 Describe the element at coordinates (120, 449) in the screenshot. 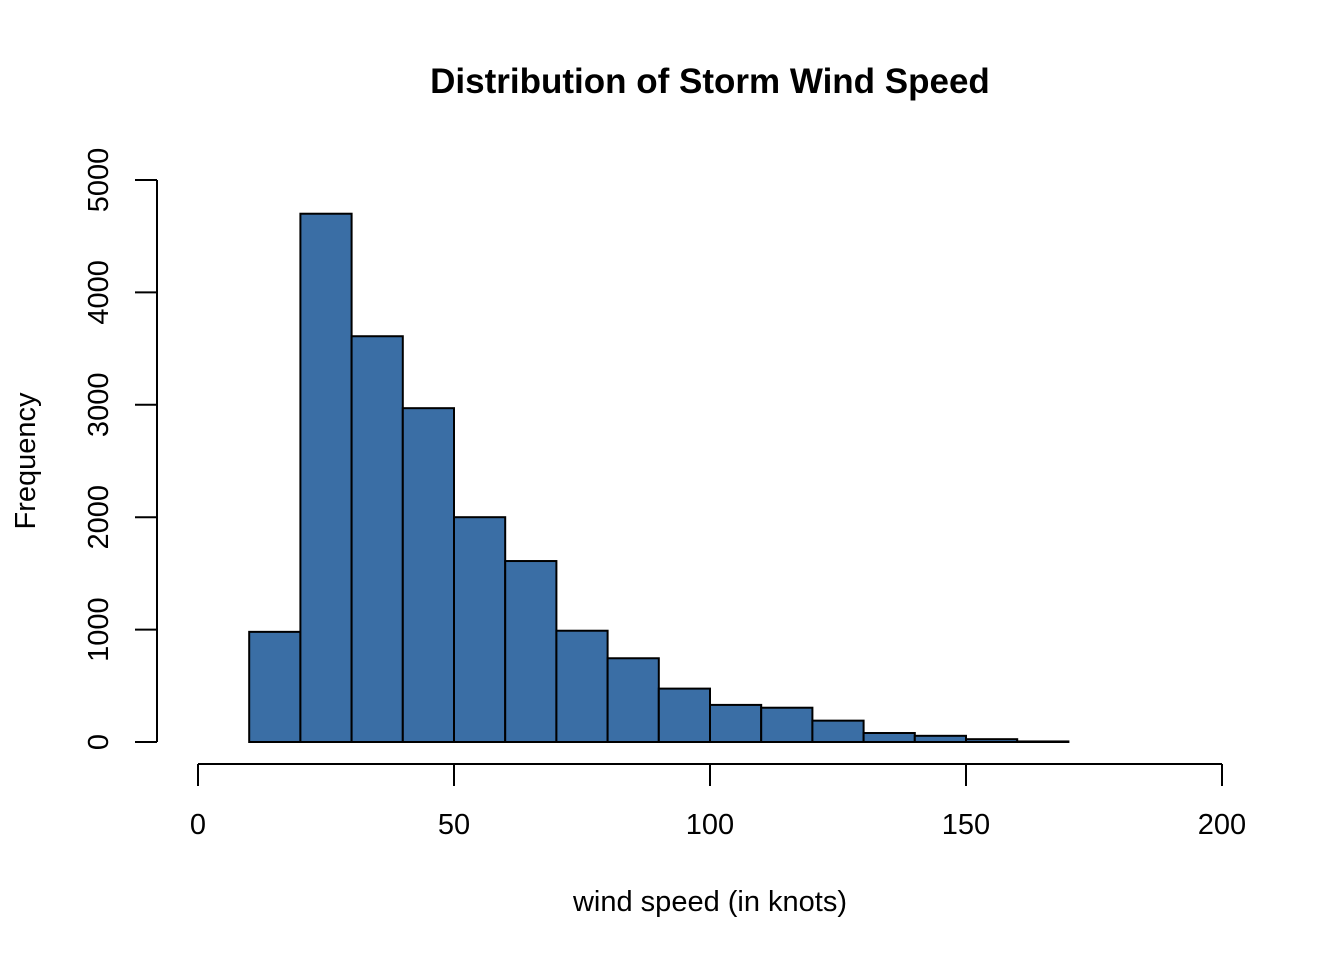

I see `y-axis: 0 1000 2000 3000 4000 5000` at that location.